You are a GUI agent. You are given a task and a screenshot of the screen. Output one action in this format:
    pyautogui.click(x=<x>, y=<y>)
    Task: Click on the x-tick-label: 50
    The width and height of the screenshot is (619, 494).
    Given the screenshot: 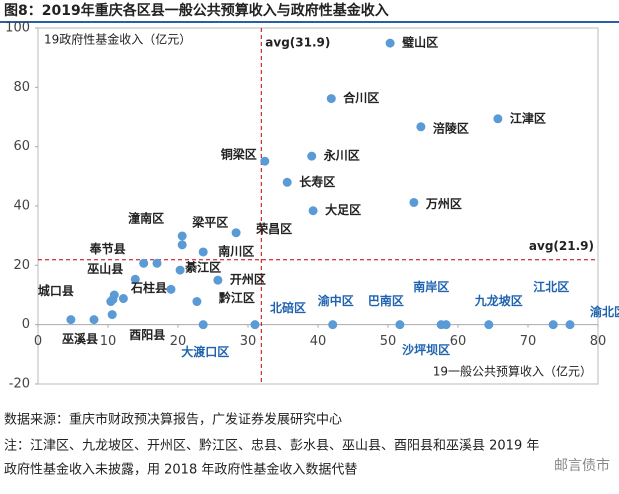 What is the action you would take?
    pyautogui.click(x=388, y=341)
    